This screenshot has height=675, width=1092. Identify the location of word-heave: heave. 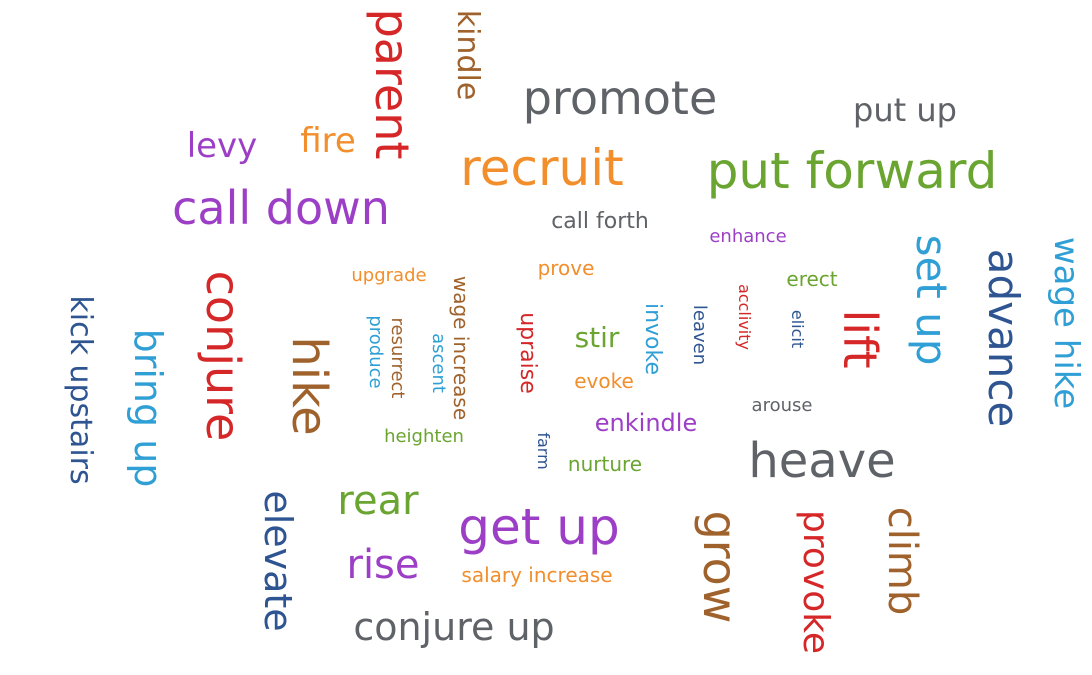
(822, 461).